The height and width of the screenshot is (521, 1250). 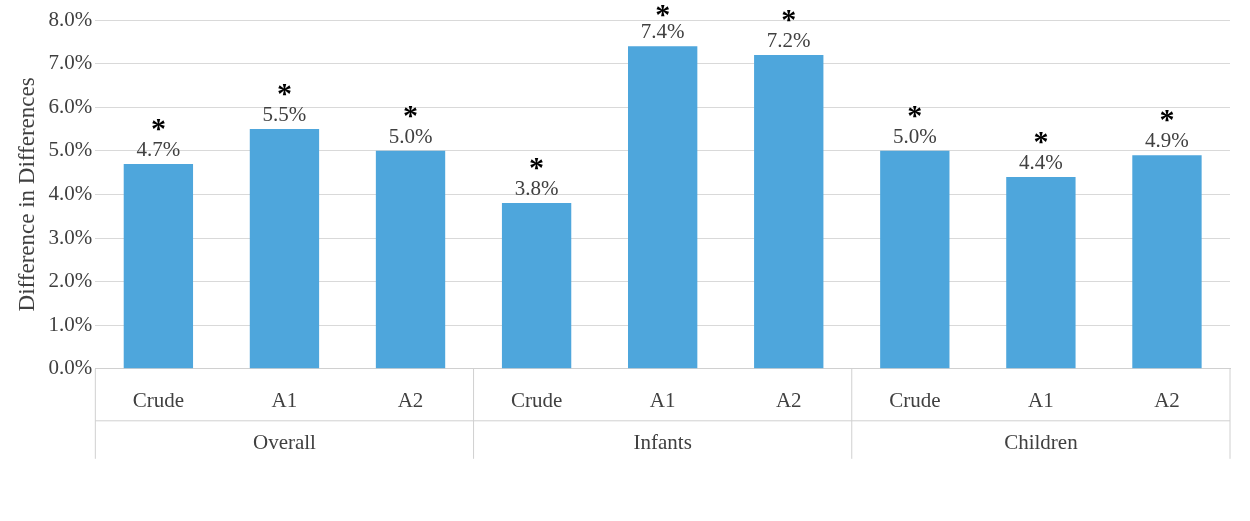 What do you see at coordinates (70, 280) in the screenshot?
I see `y-tick-label: 2.0%` at bounding box center [70, 280].